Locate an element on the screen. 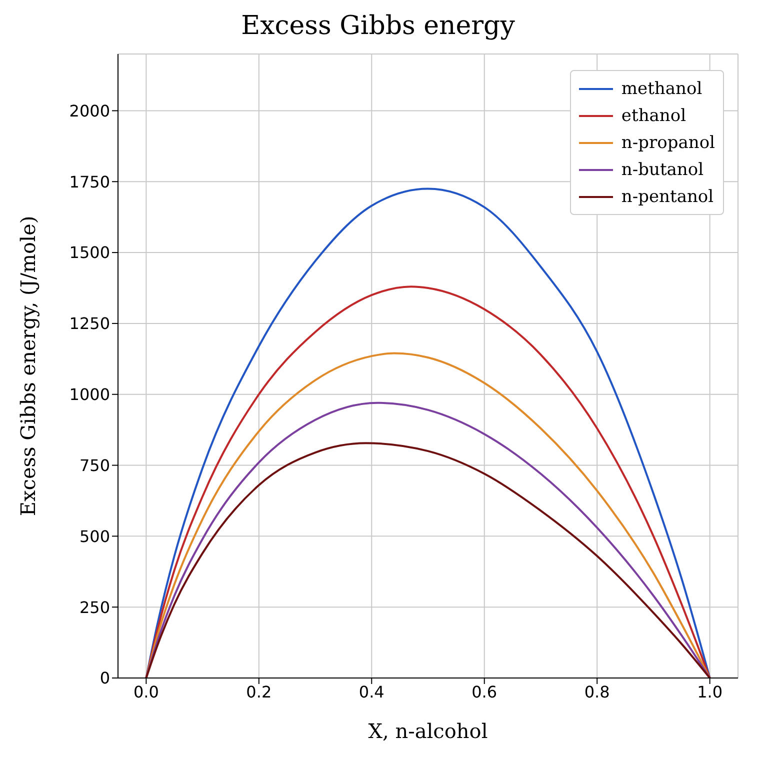  y-tick-label: 250 is located at coordinates (94, 607).